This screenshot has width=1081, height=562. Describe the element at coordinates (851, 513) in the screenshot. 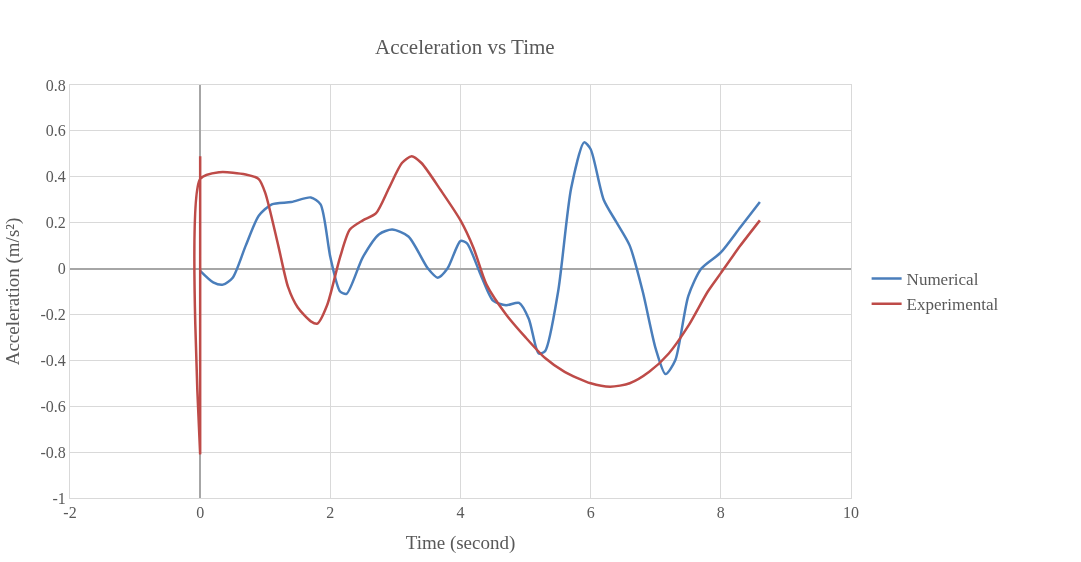

I see `x-tick-label: 10` at that location.